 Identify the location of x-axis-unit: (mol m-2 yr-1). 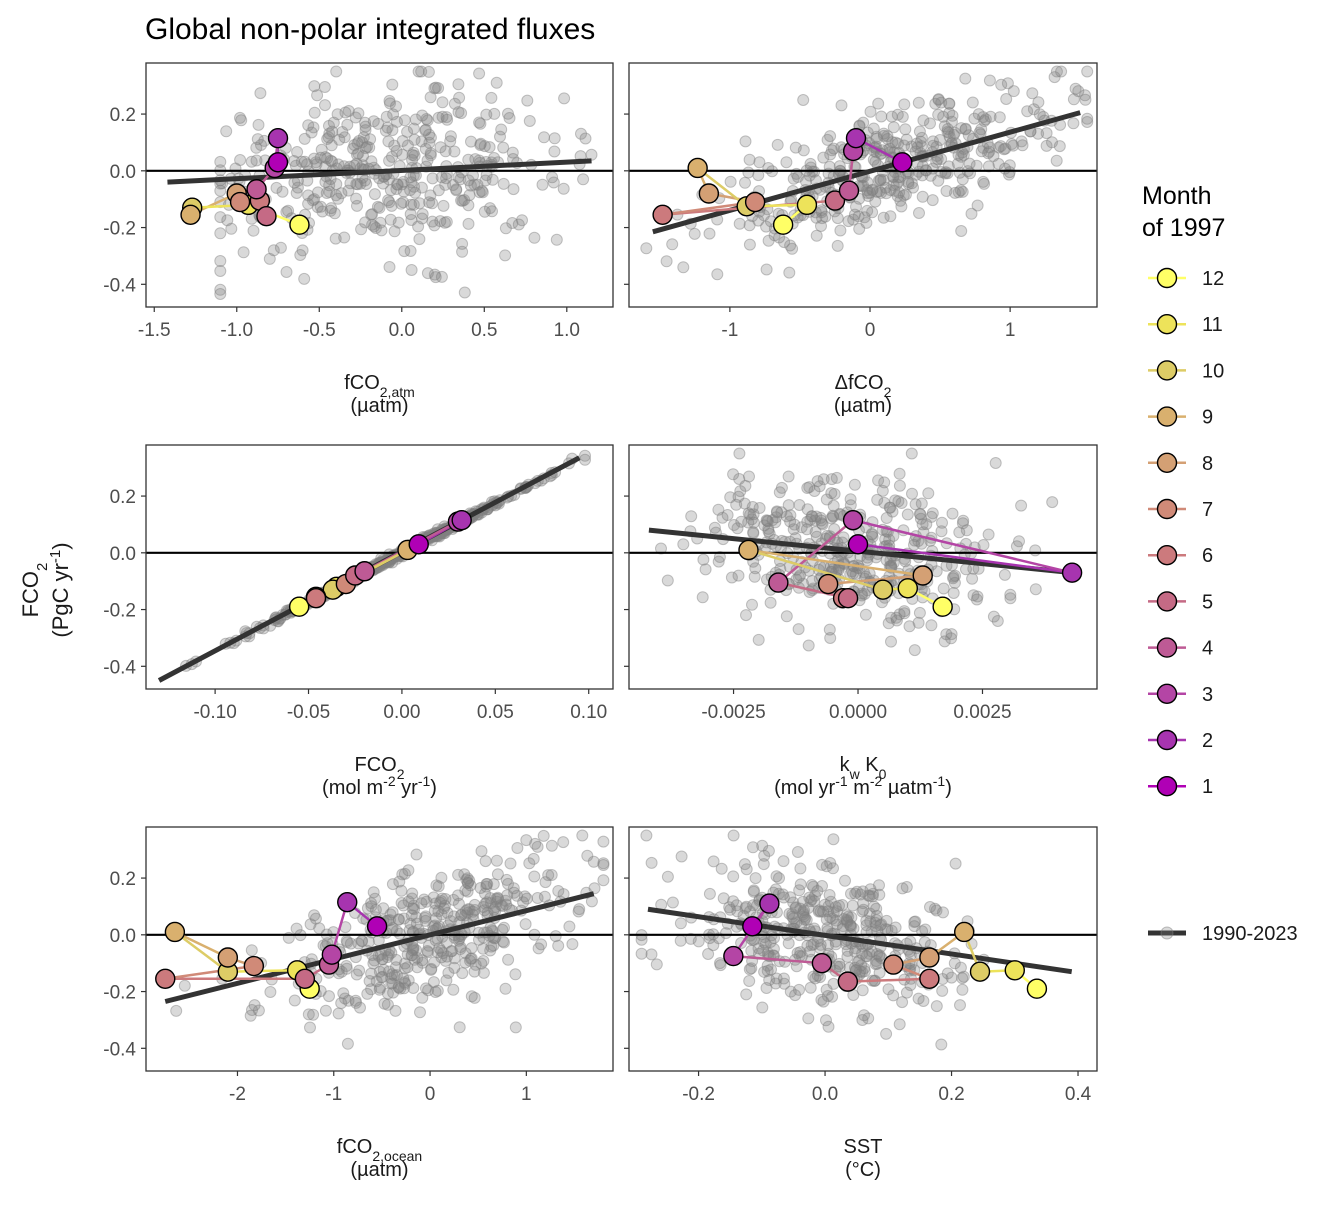
(379, 786).